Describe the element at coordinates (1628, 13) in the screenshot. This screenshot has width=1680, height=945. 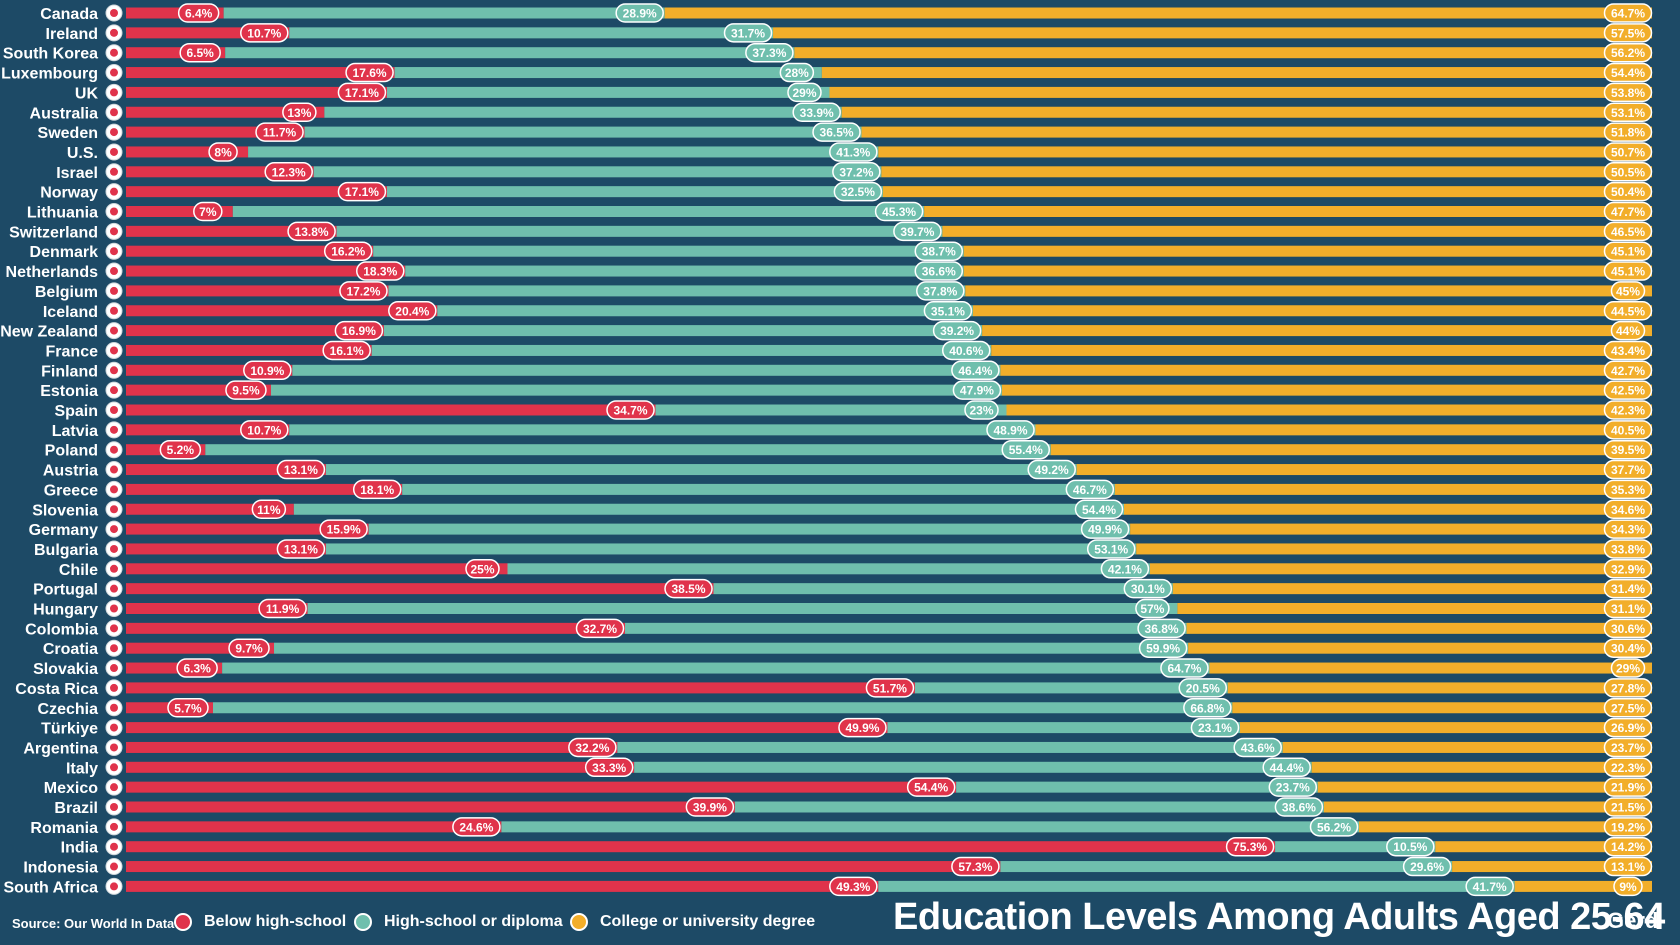
I see `college-value-pill-canada` at that location.